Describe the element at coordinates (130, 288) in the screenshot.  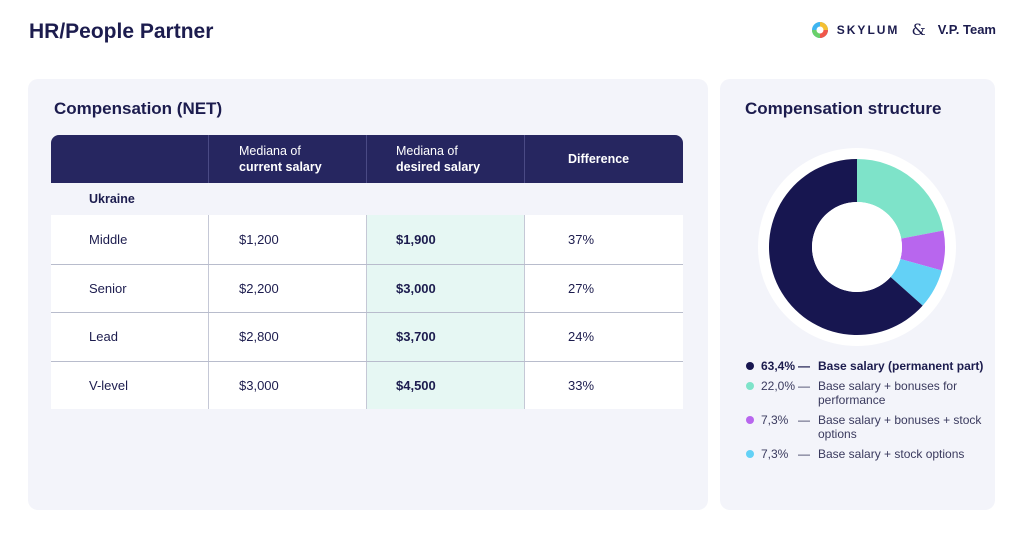
I see `cell-level: Senior` at that location.